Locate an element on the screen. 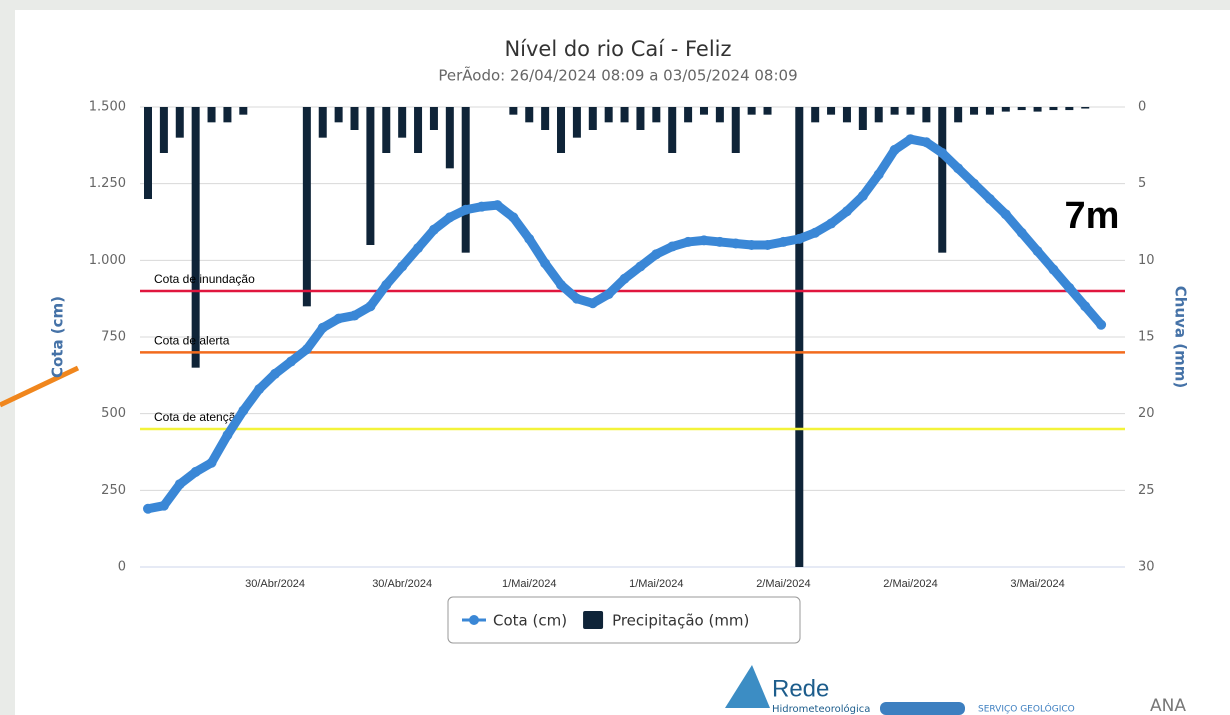 This screenshot has height=715, width=1230. logo-icon is located at coordinates (747, 686).